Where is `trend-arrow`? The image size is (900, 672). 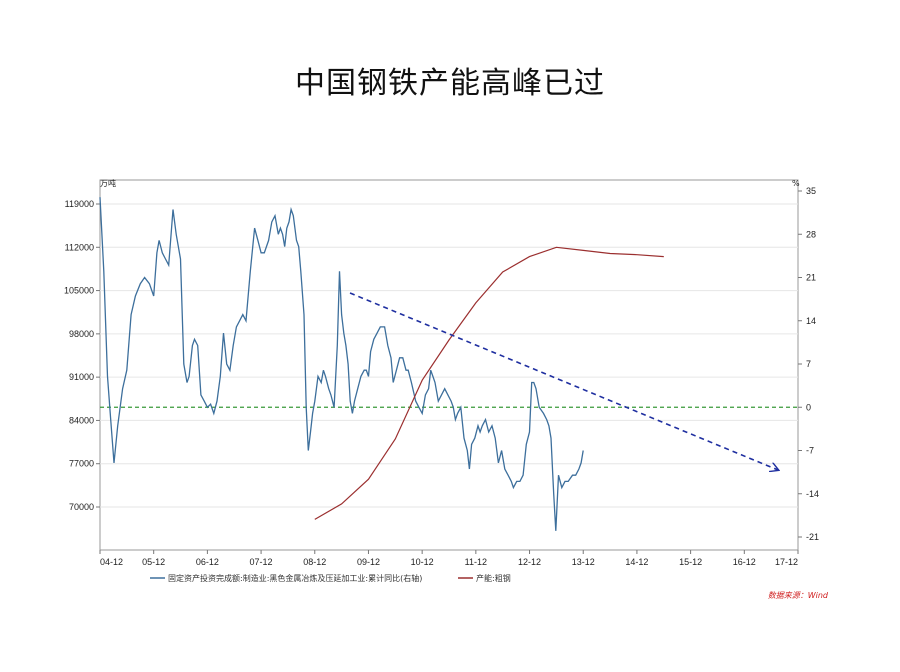 trend-arrow is located at coordinates (563, 381).